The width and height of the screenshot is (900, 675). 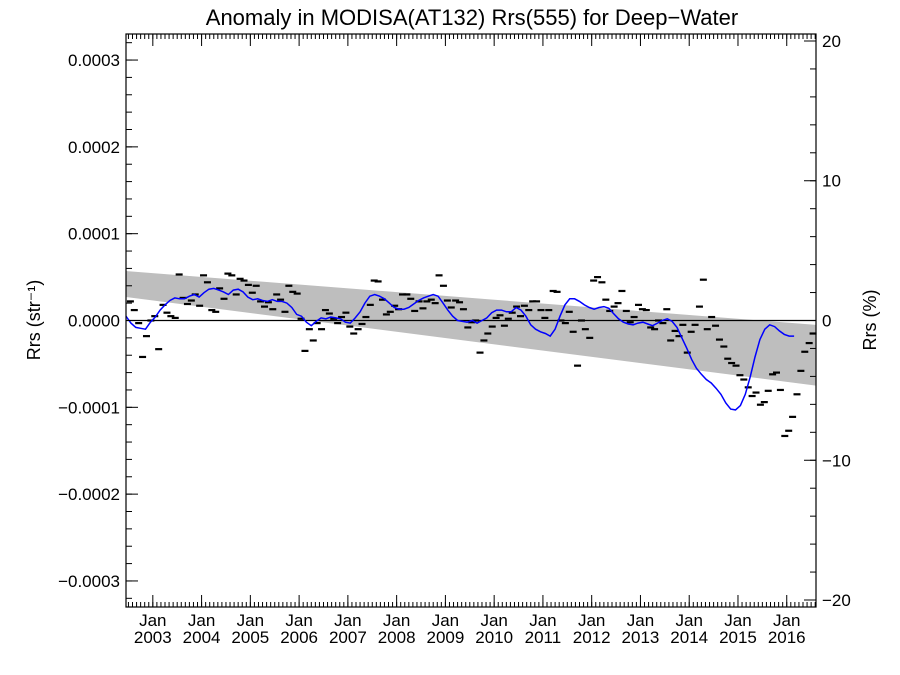 I want to click on y-right-tick-label: 0, so click(x=826, y=321).